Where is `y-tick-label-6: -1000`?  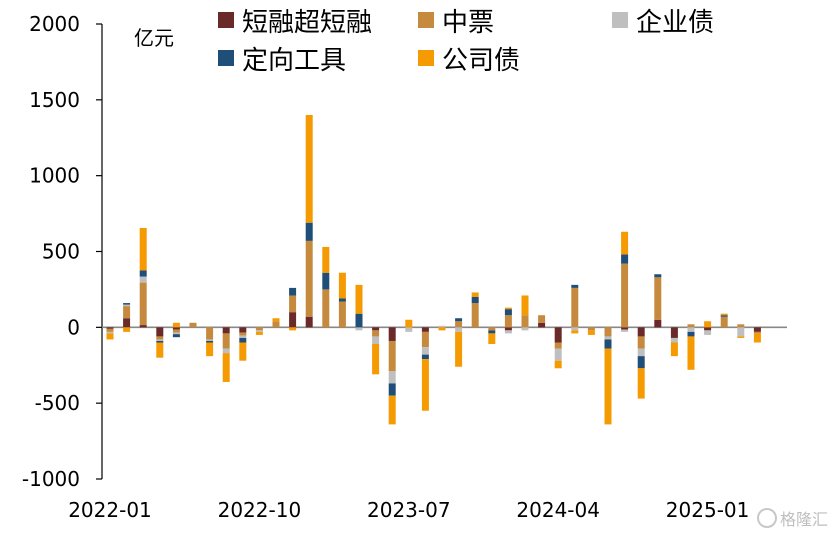
y-tick-label-6: -1000 is located at coordinates (51, 479).